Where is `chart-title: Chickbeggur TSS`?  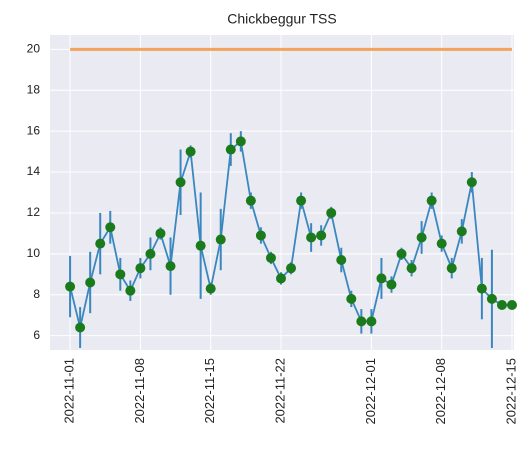
chart-title: Chickbeggur TSS is located at coordinates (281, 19).